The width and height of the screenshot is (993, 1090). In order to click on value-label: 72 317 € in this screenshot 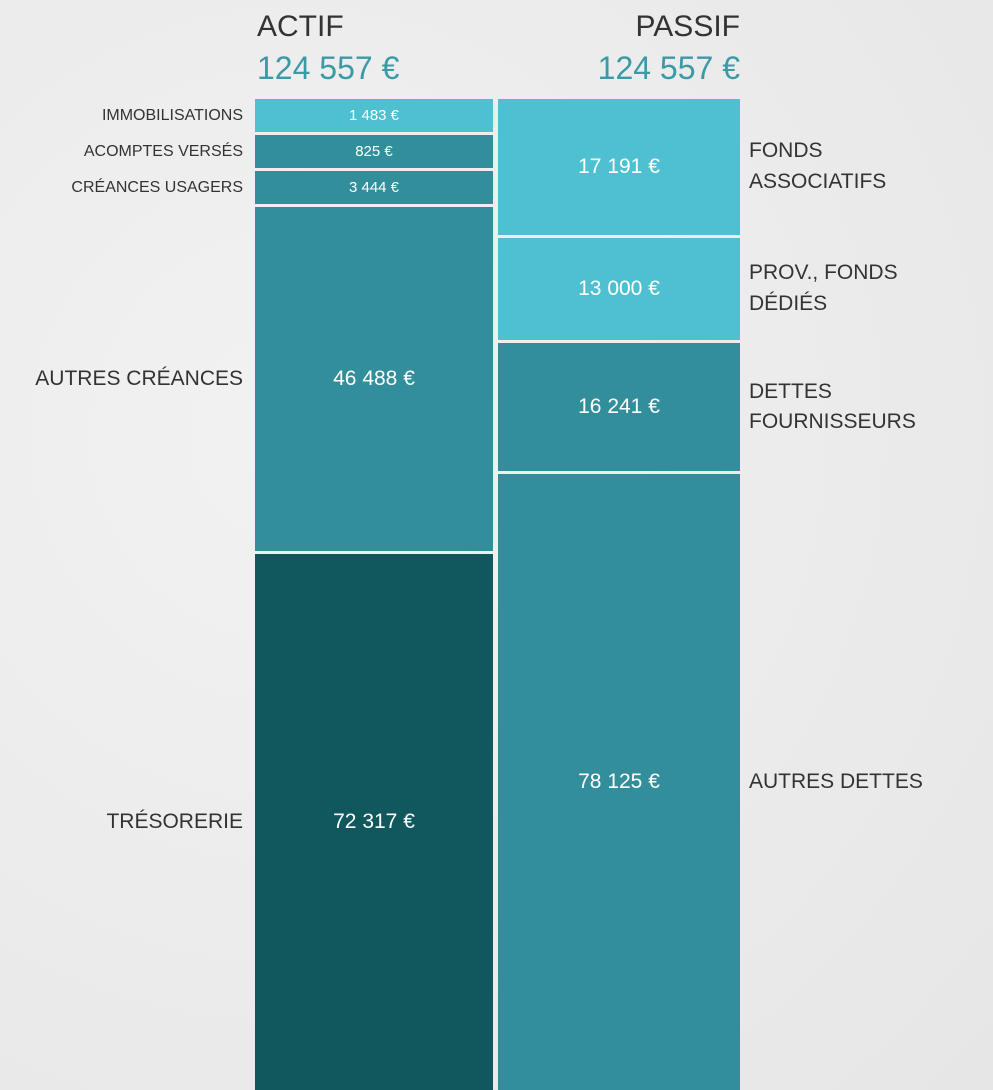, I will do `click(374, 822)`.